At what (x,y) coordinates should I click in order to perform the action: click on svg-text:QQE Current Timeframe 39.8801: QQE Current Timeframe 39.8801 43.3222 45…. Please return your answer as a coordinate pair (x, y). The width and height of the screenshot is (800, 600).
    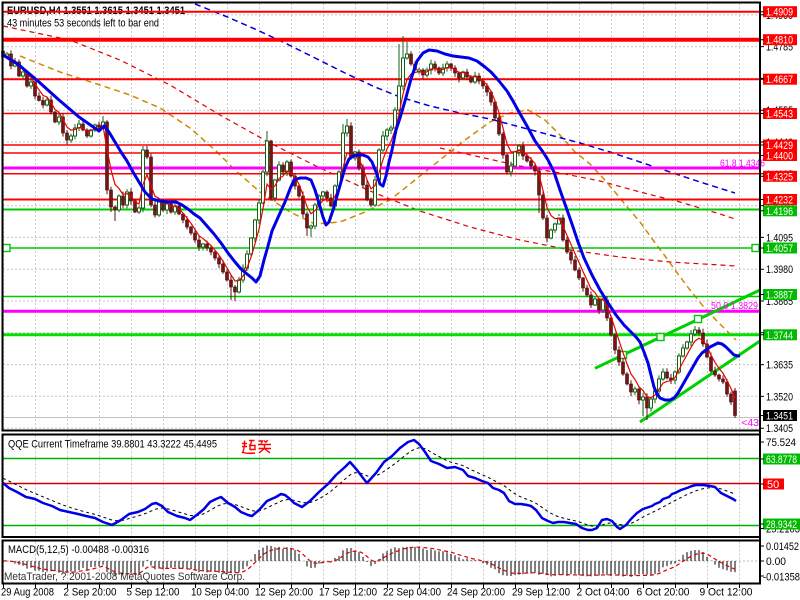
    Looking at the image, I should click on (112, 445).